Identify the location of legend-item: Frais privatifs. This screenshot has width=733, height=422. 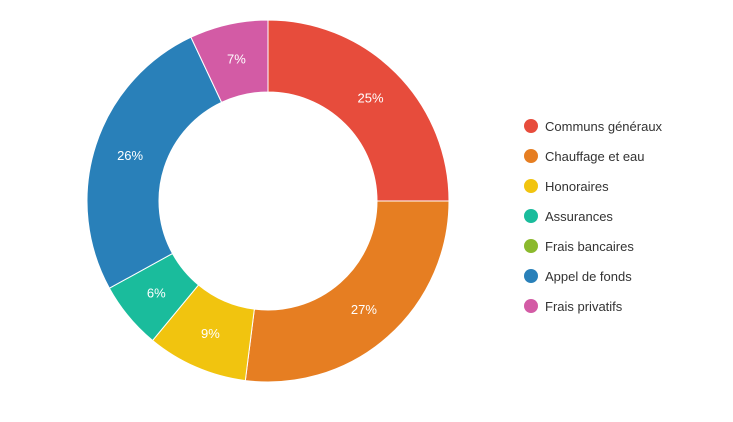
(593, 306).